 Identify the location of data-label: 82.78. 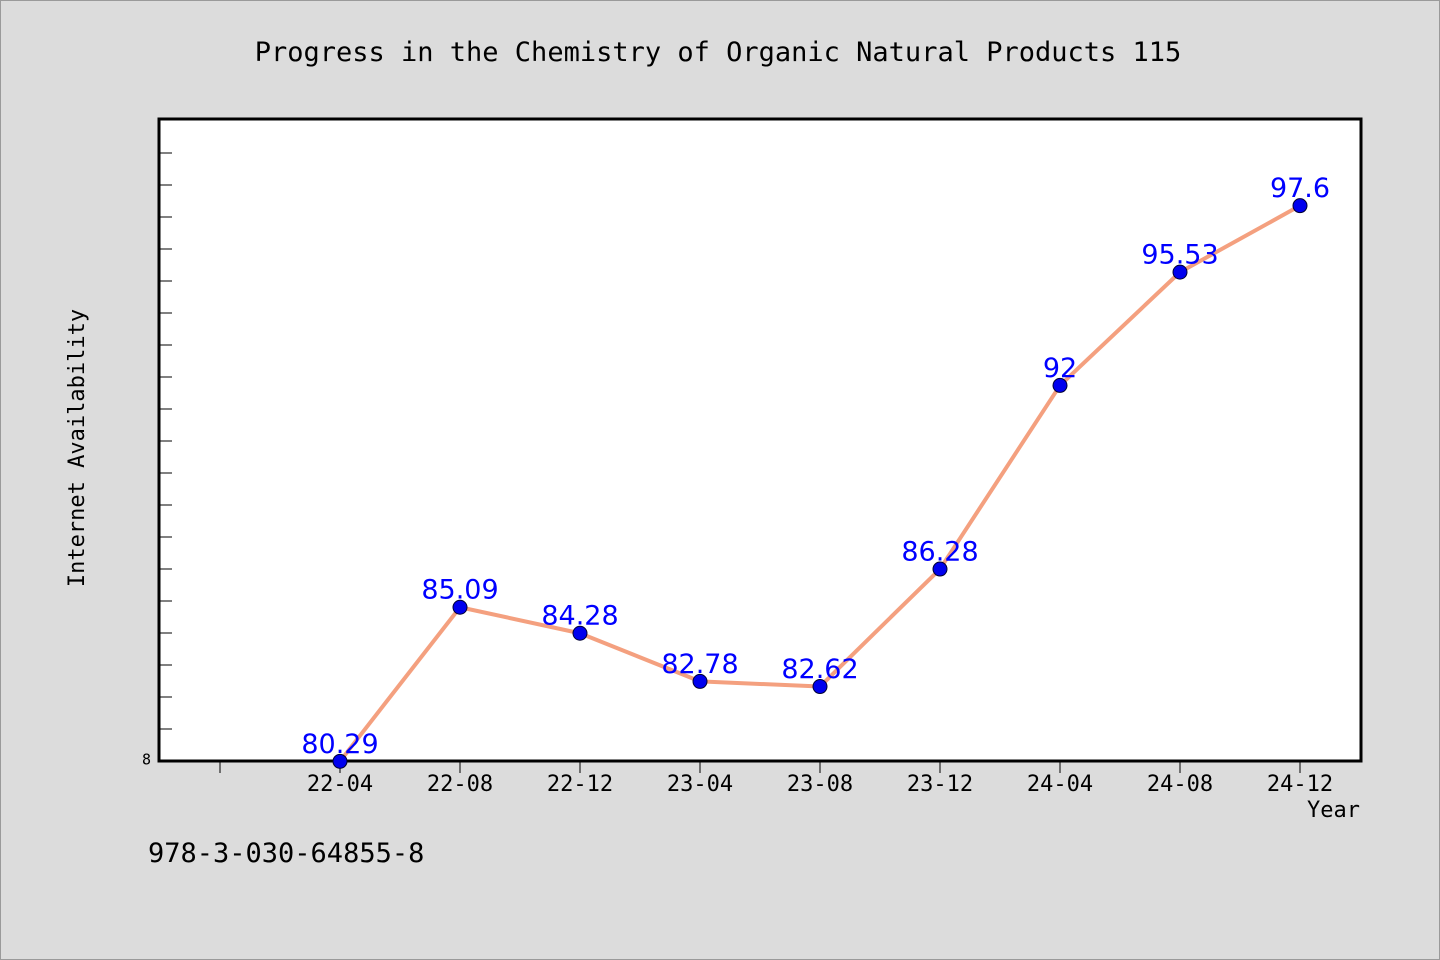
(699, 664).